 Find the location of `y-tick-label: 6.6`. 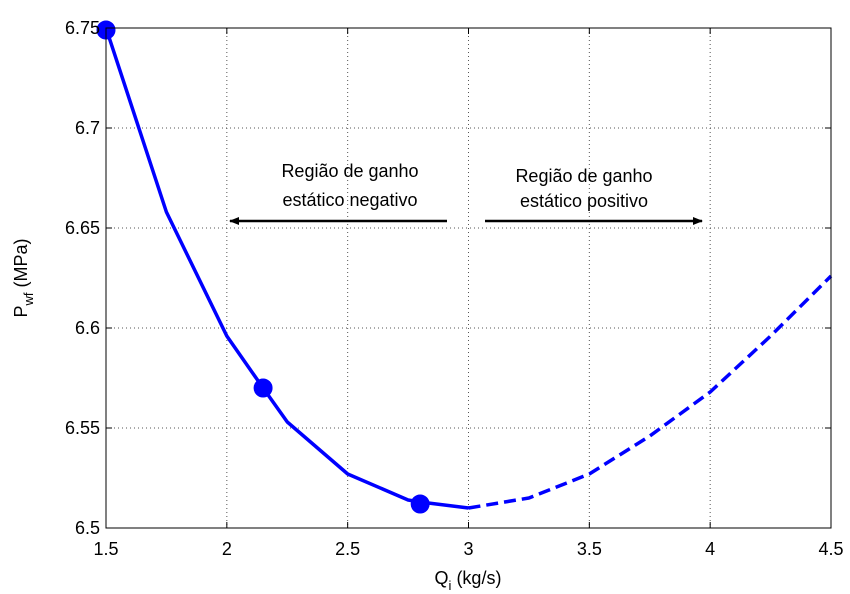

y-tick-label: 6.6 is located at coordinates (87, 328).